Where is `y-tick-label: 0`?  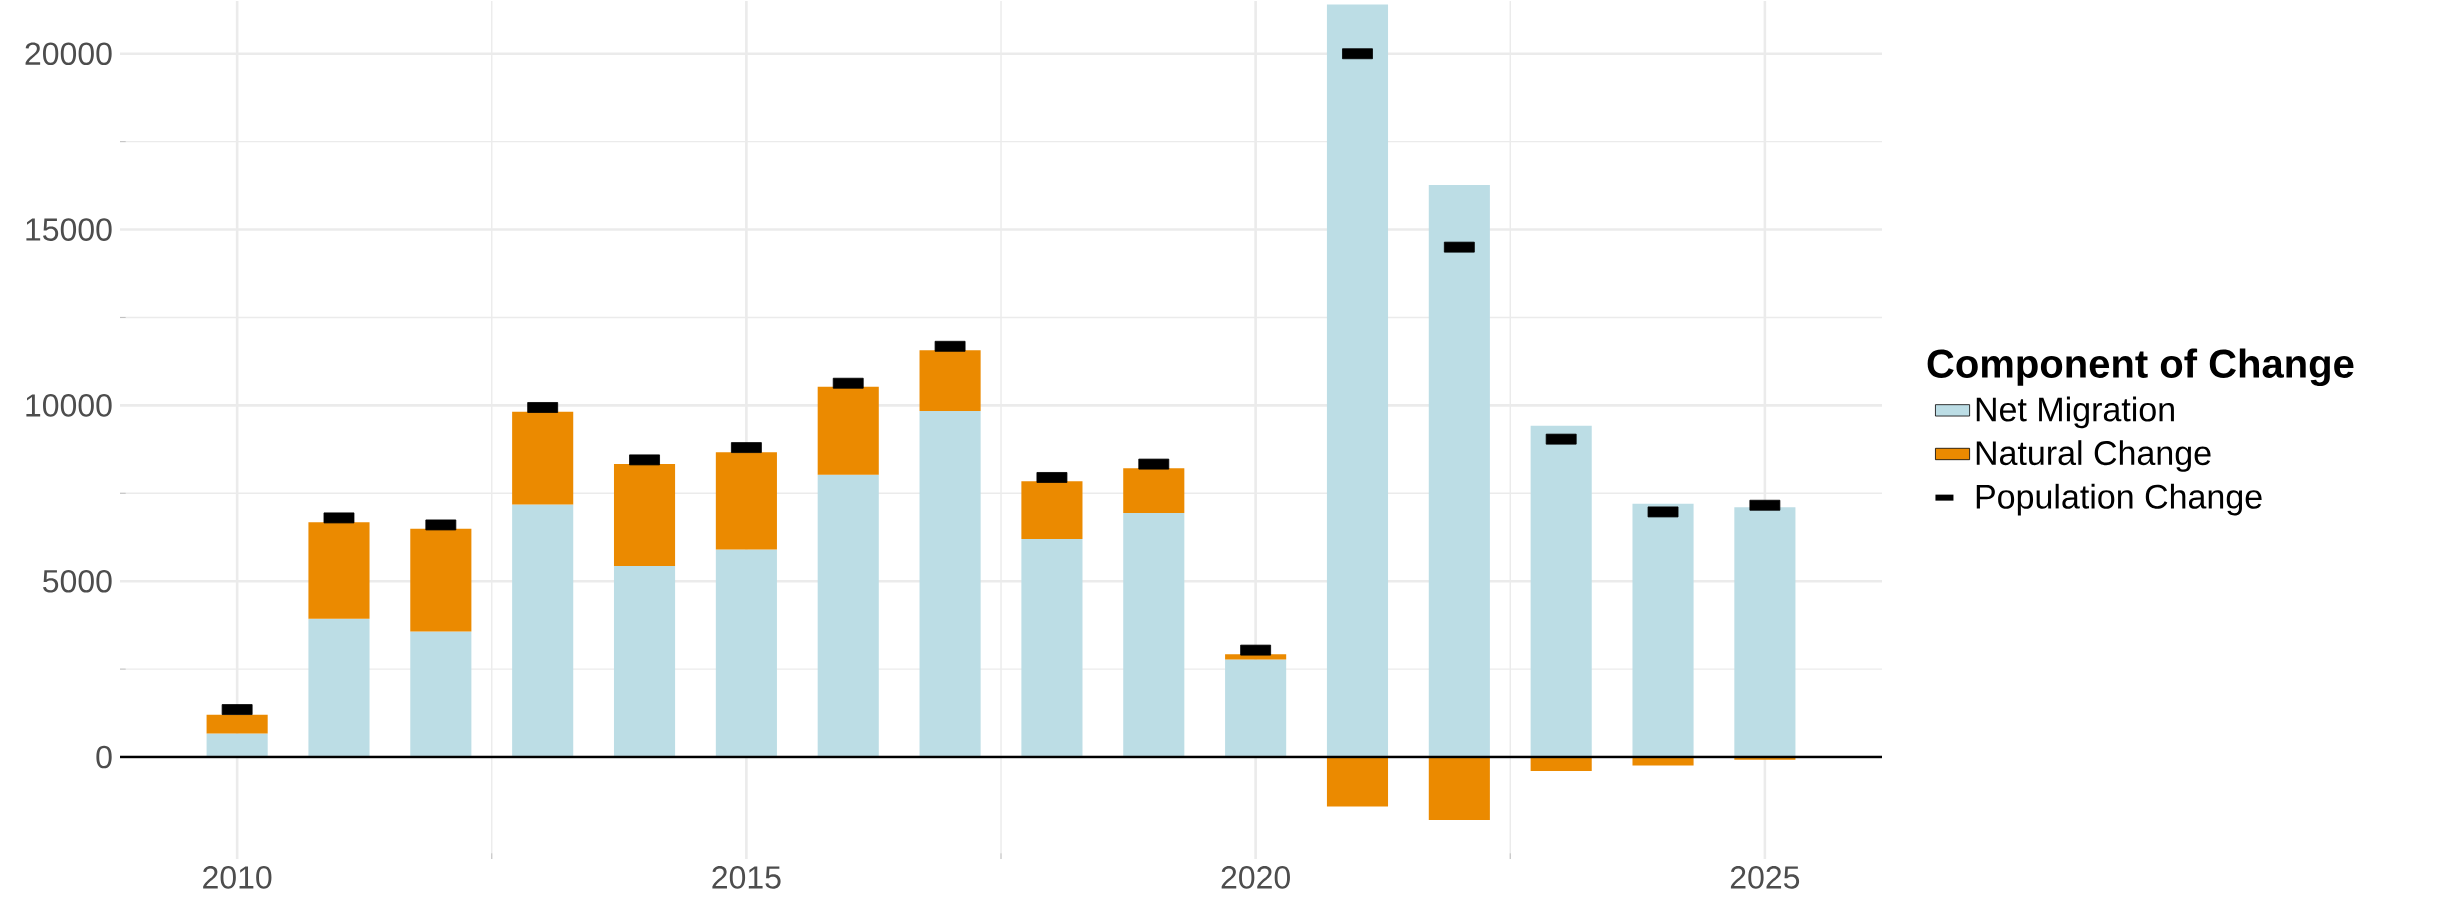 y-tick-label: 0 is located at coordinates (104, 757).